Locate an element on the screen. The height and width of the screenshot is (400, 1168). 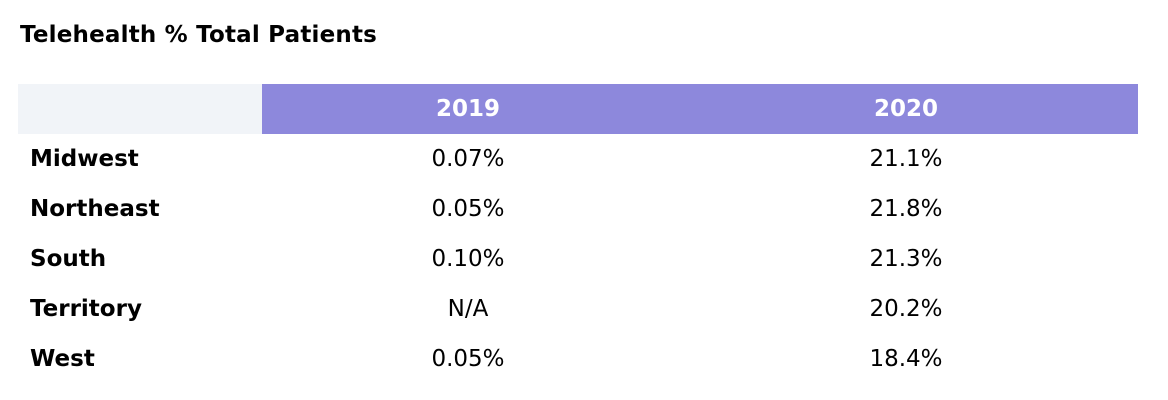
table-cell: N/A is located at coordinates (468, 309).